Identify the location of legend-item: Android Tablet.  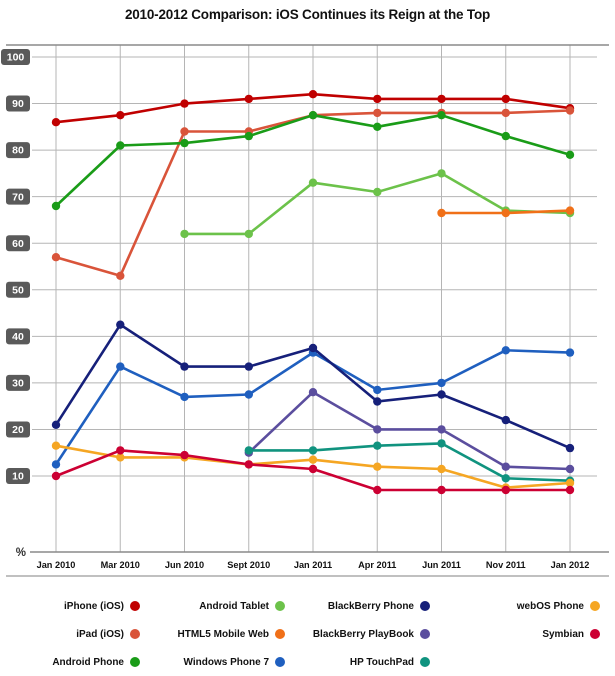
(142, 606).